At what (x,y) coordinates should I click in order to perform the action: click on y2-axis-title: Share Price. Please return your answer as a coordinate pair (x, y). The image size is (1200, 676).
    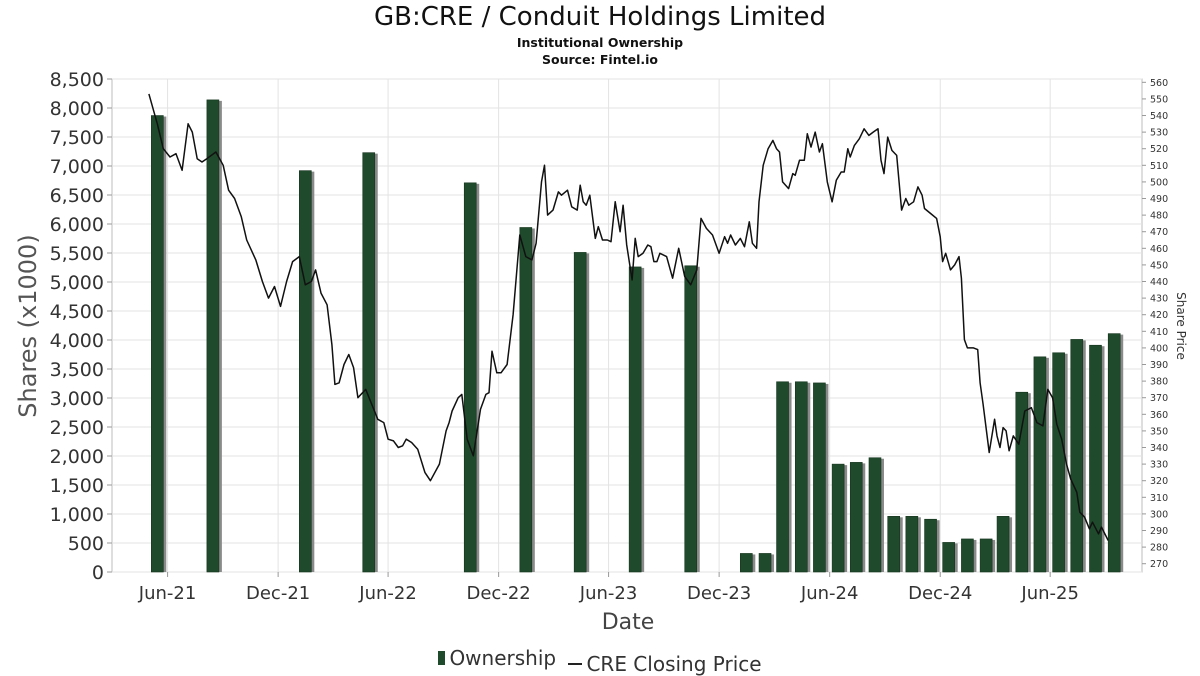
    Looking at the image, I should click on (1181, 326).